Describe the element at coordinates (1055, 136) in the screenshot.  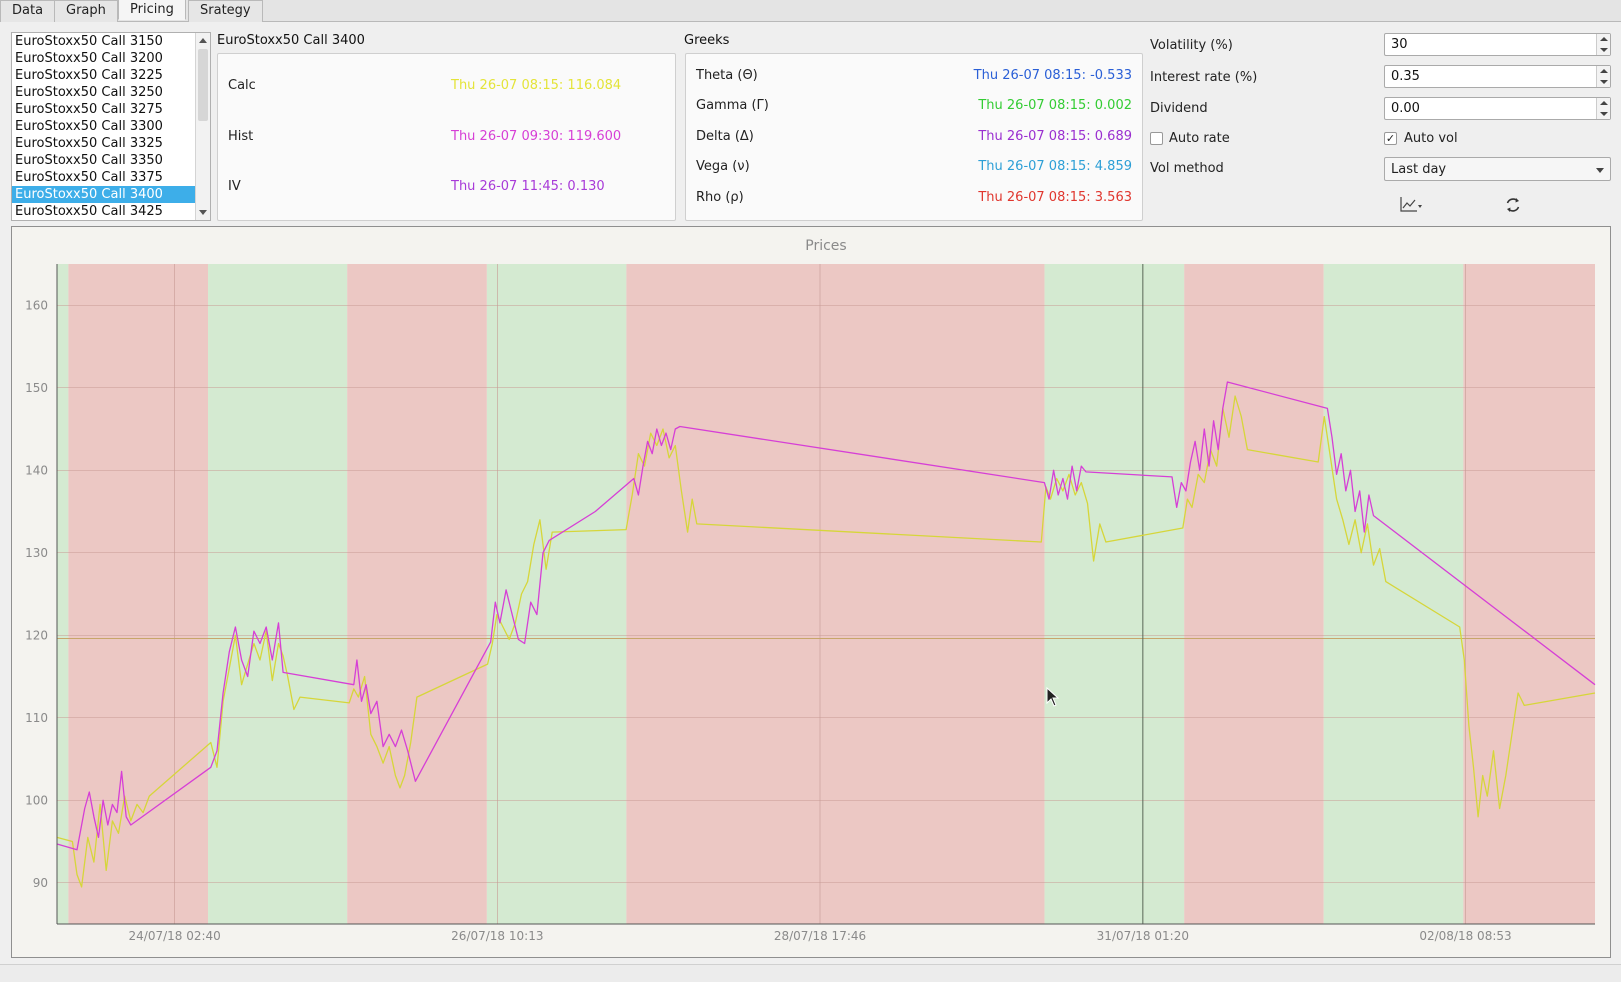
I see `greeks-delta-value: Thu 26-07 08:15: 0.689` at that location.